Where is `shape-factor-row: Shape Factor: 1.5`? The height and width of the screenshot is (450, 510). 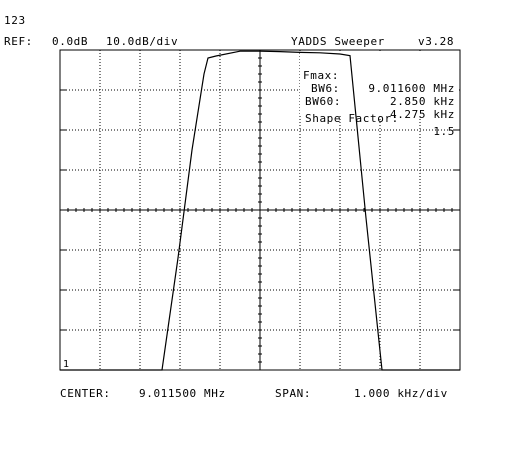 shape-factor-row: Shape Factor: 1.5 is located at coordinates (379, 125).